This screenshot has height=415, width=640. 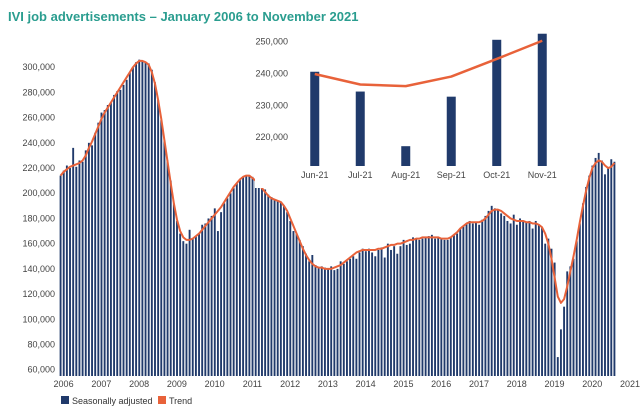 I want to click on y-tick-label: 200,000, so click(x=38, y=193).